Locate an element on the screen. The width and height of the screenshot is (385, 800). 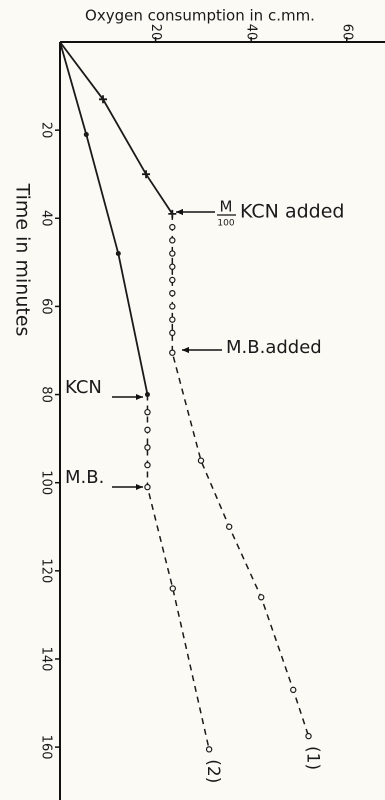
series-label: (1) is located at coordinates (313, 758).